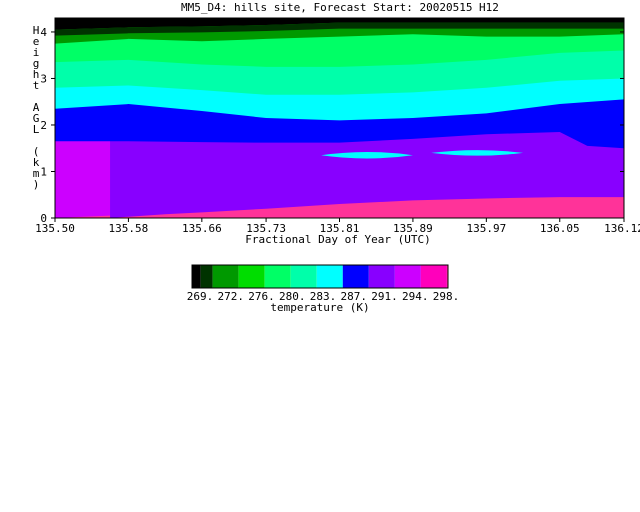 This screenshot has height=512, width=640. I want to click on x-tick-label: 136.12, so click(622, 228).